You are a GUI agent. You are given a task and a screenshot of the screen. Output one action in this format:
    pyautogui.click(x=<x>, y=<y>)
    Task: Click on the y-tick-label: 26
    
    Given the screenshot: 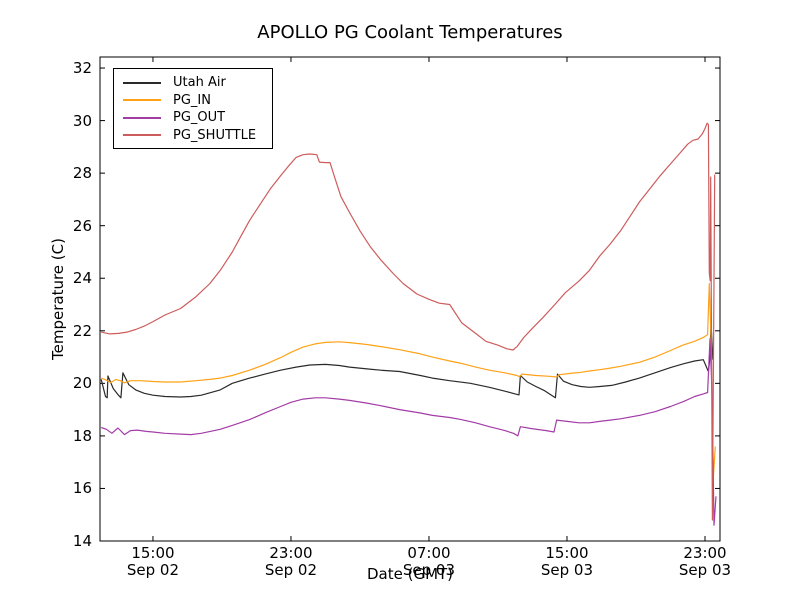 What is the action you would take?
    pyautogui.click(x=82, y=225)
    